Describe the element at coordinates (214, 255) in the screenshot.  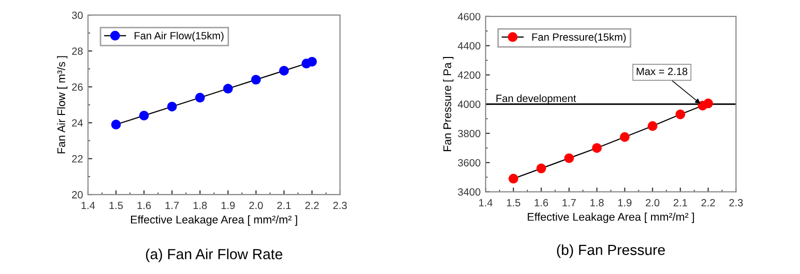
I see `text: (a) Fan Air Flow Rate` at that location.